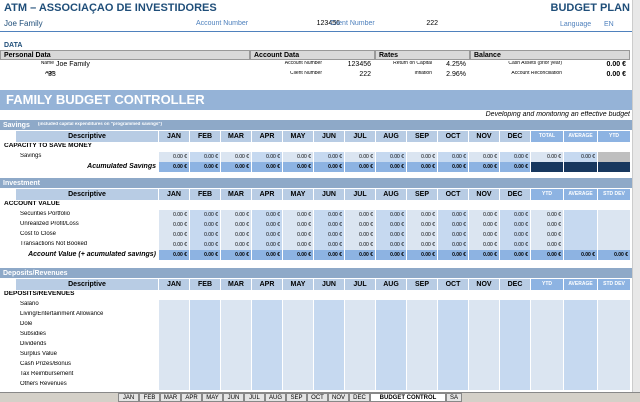  What do you see at coordinates (13, 45) in the screenshot?
I see `data-title: DATA` at bounding box center [13, 45].